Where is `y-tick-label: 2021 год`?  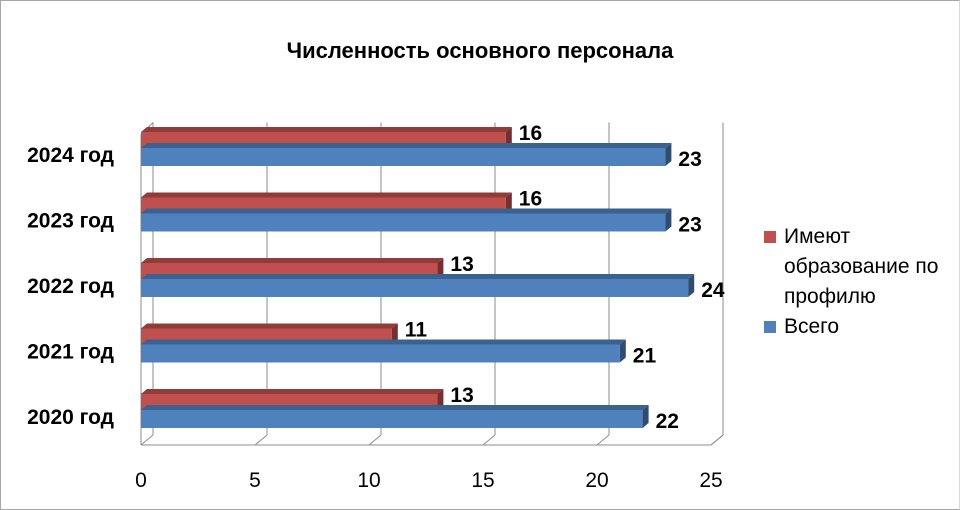
y-tick-label: 2021 год is located at coordinates (70, 352).